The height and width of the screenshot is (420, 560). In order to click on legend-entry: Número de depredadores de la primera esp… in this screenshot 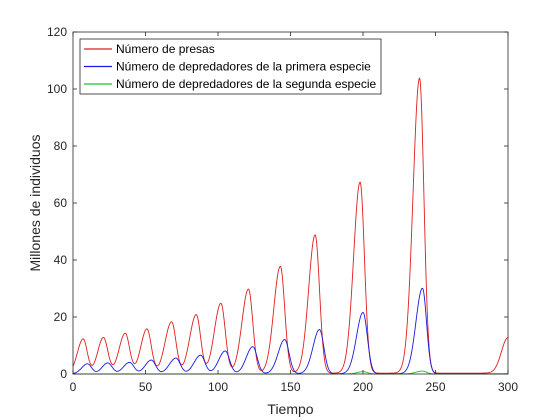, I will do `click(243, 67)`.